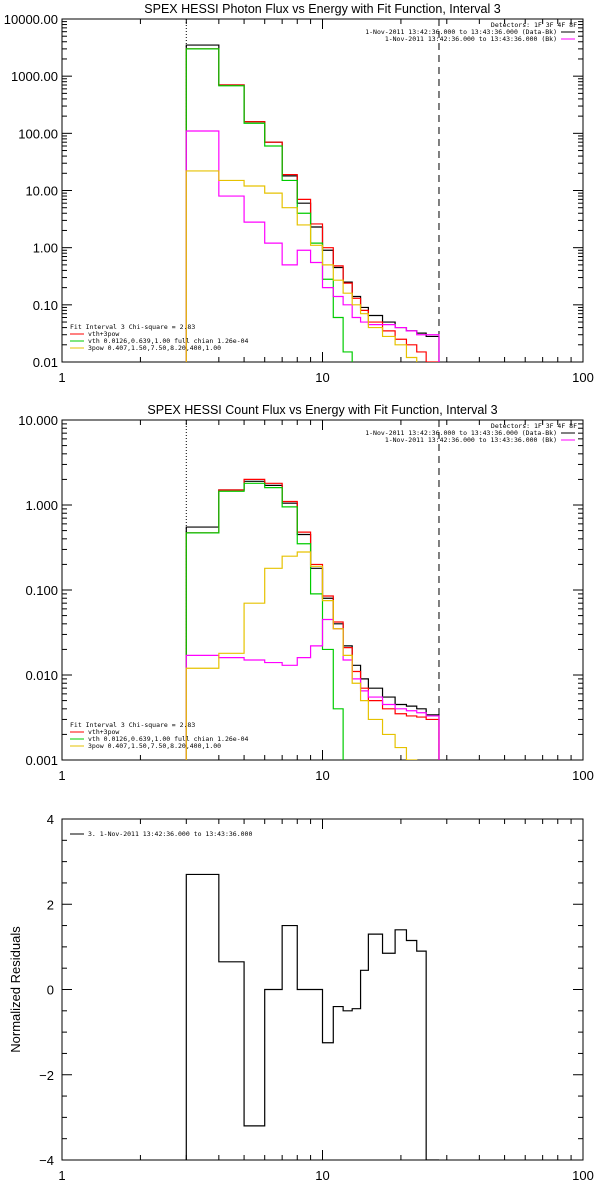 The image size is (600, 1200). Describe the element at coordinates (45, 305) in the screenshot. I see `y-tick-label: 0.10` at that location.